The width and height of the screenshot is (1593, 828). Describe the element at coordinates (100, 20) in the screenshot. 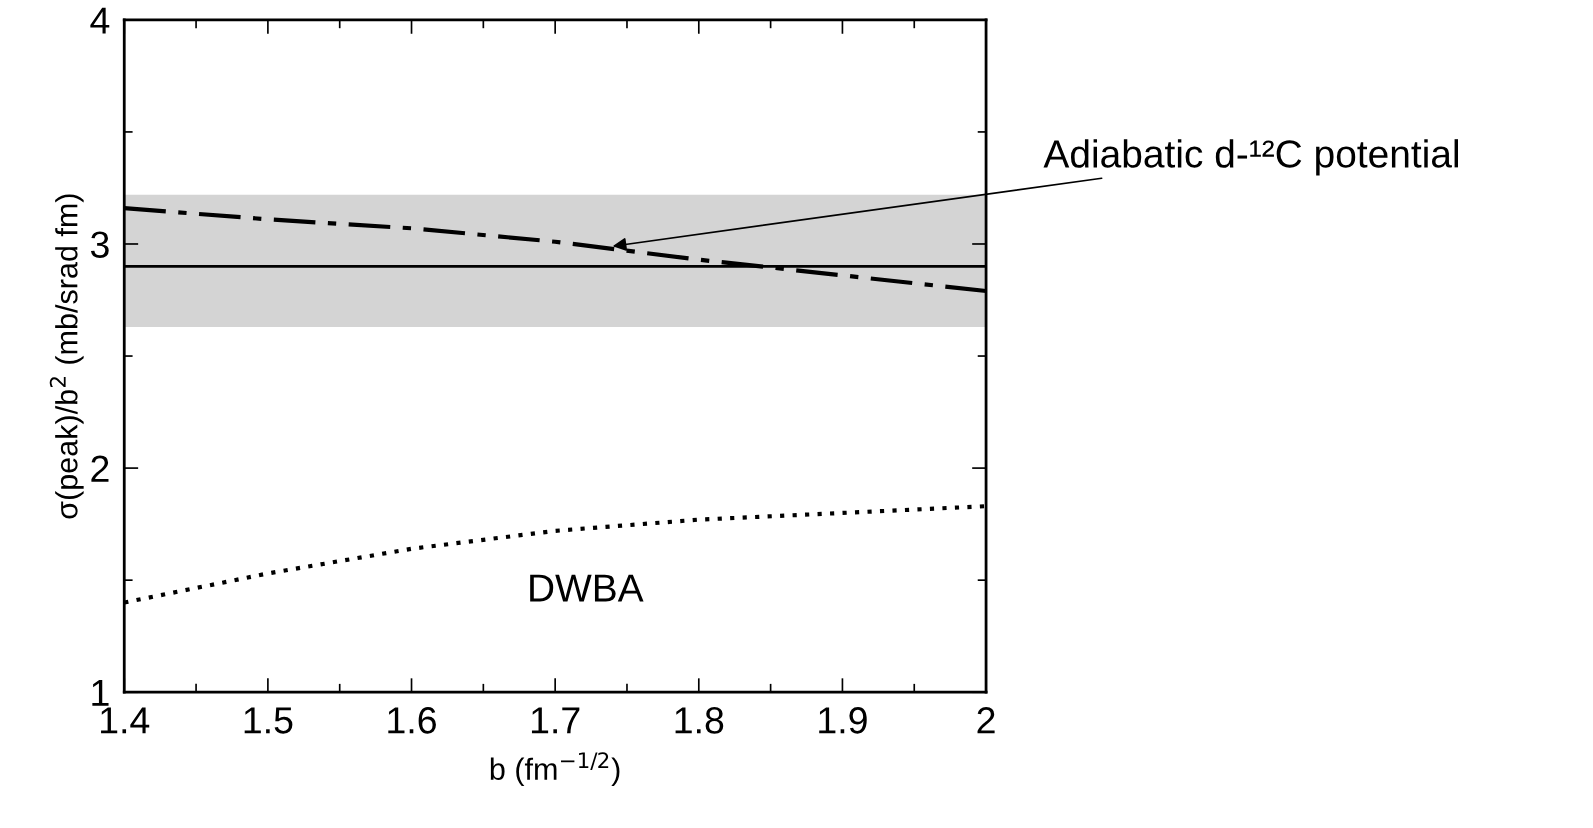

I see `y-tick-label: 4` at that location.